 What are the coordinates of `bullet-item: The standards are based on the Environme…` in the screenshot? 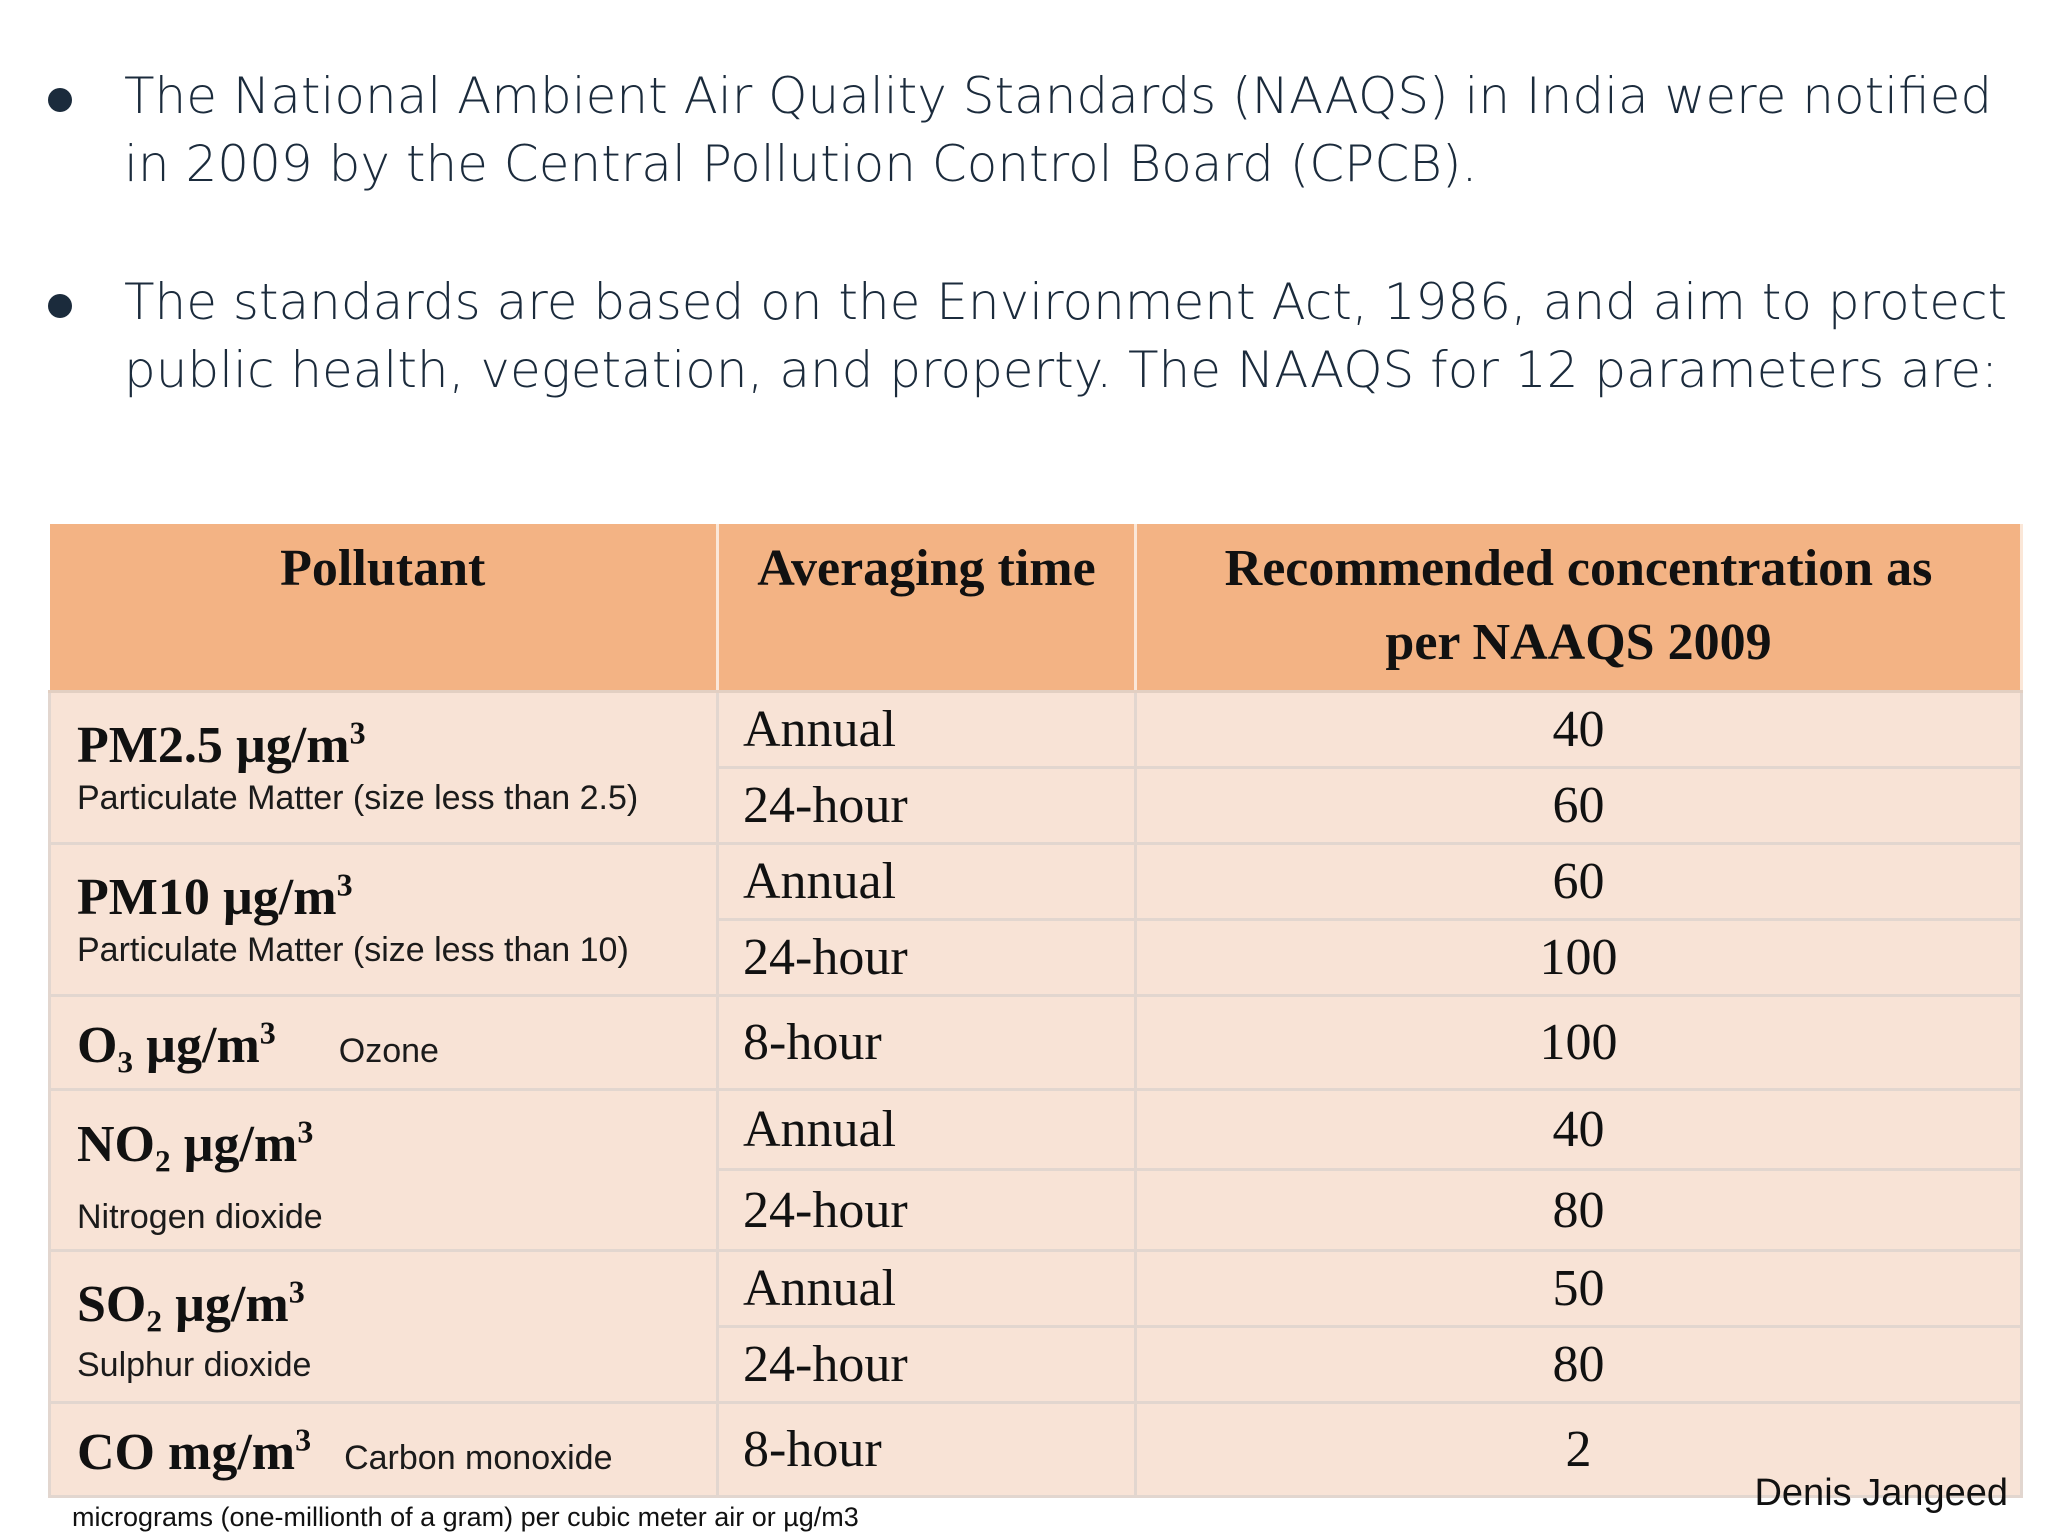 It's located at (1035, 336).